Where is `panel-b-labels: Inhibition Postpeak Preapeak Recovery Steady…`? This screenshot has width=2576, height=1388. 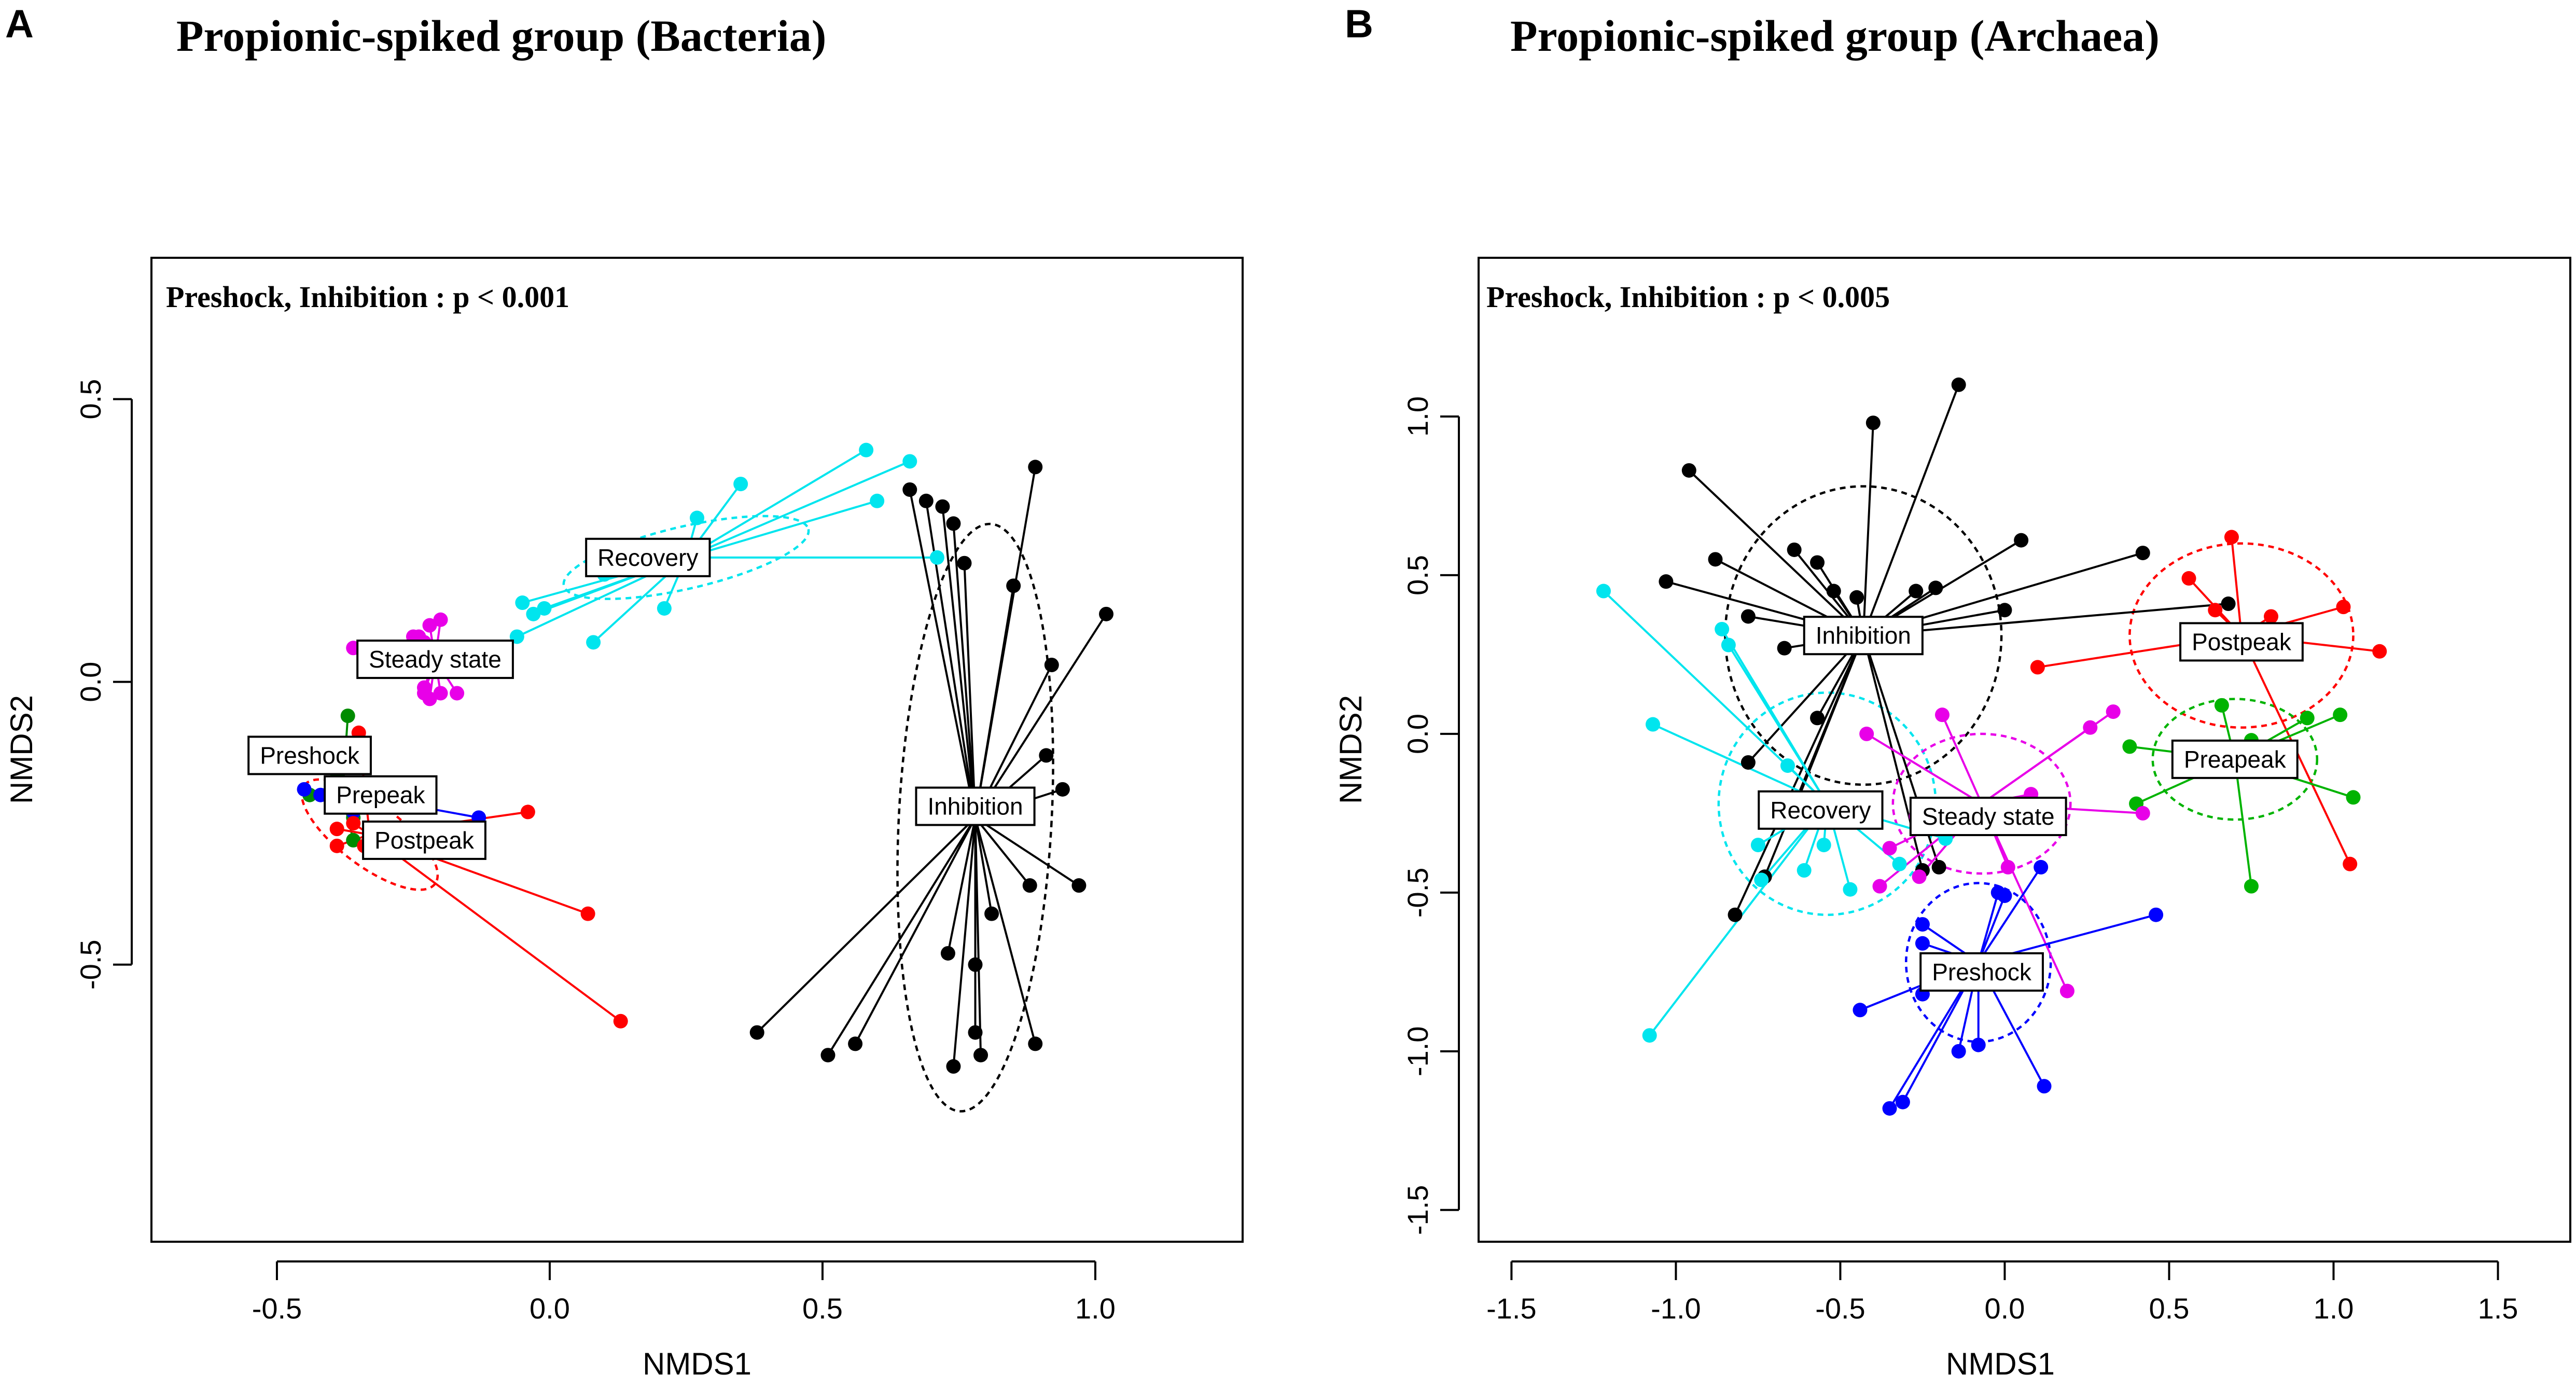
panel-b-labels: Inhibition Postpeak Preapeak Recovery Steady… is located at coordinates (2031, 804).